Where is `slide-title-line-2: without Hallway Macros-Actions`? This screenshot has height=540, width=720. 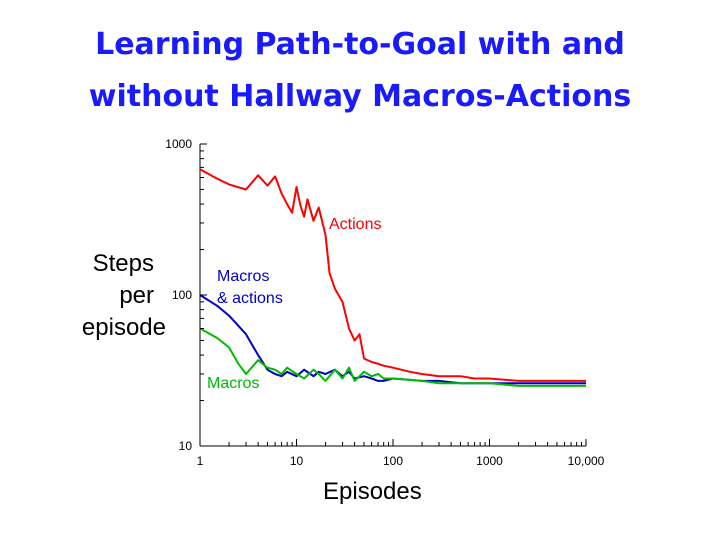
slide-title-line-2: without Hallway Macros-Actions is located at coordinates (360, 96).